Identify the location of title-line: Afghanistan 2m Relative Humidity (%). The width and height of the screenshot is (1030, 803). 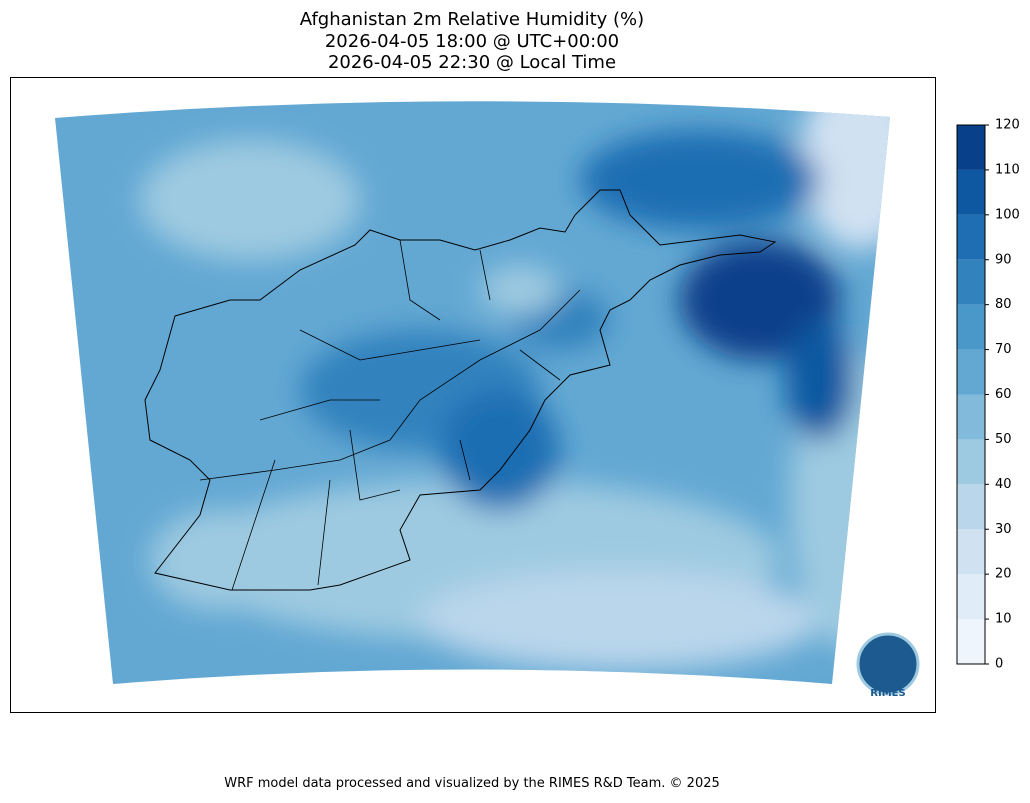
(472, 19).